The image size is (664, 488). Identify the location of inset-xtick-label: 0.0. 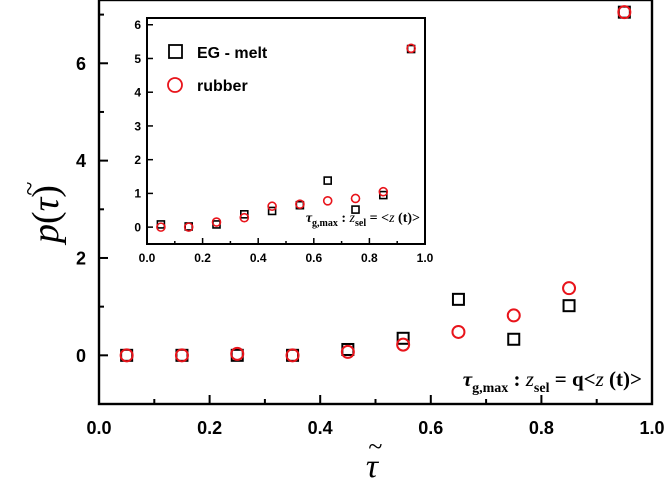
(147, 258).